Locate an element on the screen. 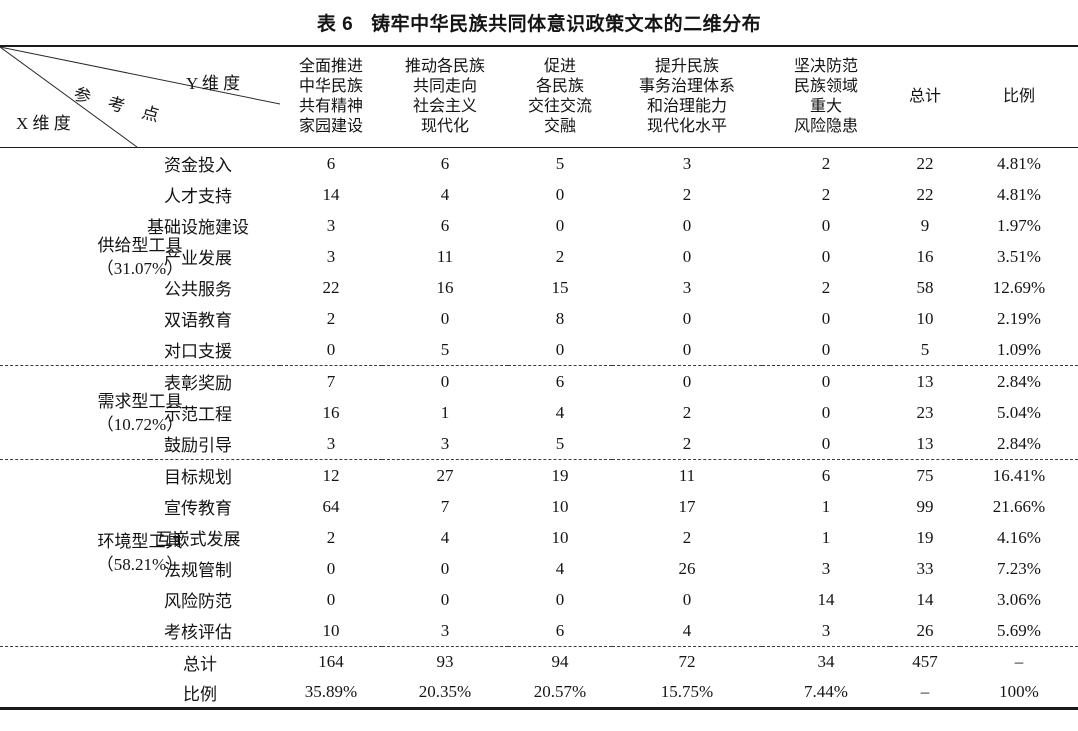  table-row: 双语教育 2 0 8 0 0 10 2.19% is located at coordinates (539, 318).